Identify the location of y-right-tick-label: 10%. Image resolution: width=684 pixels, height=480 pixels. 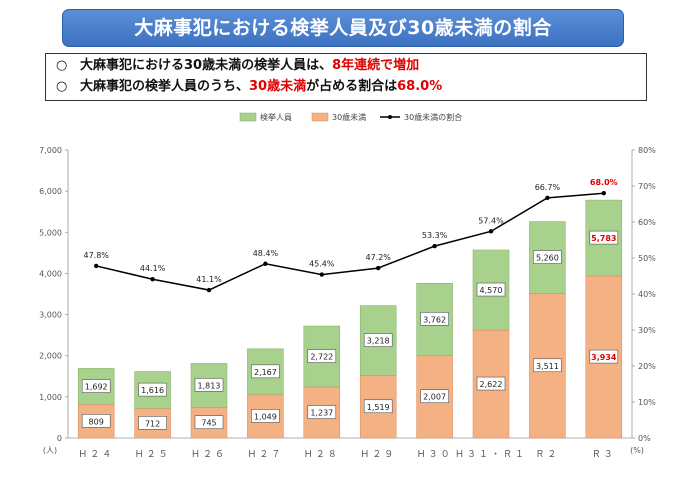
(647, 402).